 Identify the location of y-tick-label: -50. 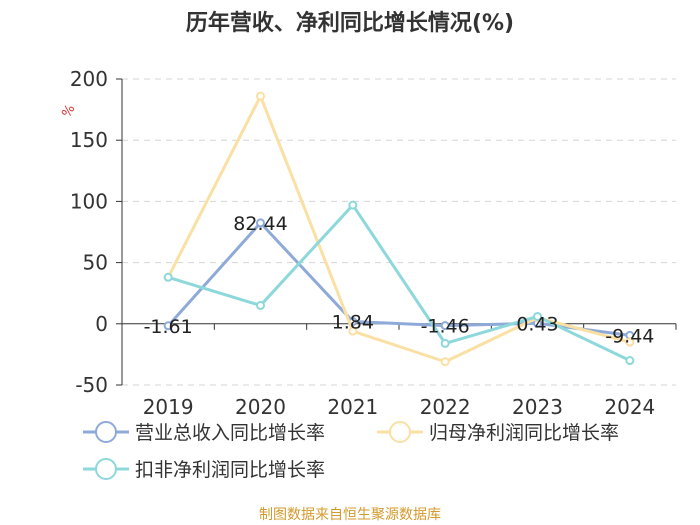
(91, 385).